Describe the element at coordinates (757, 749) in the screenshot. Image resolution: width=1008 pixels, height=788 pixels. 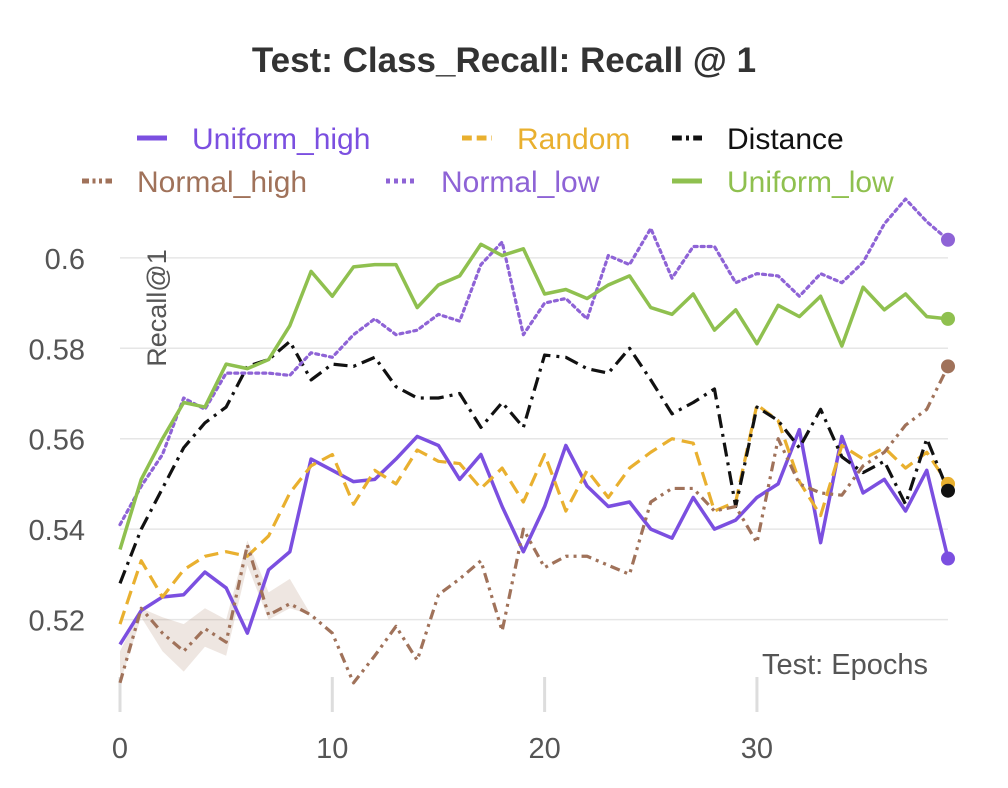
I see `x-tick-label: 30` at that location.